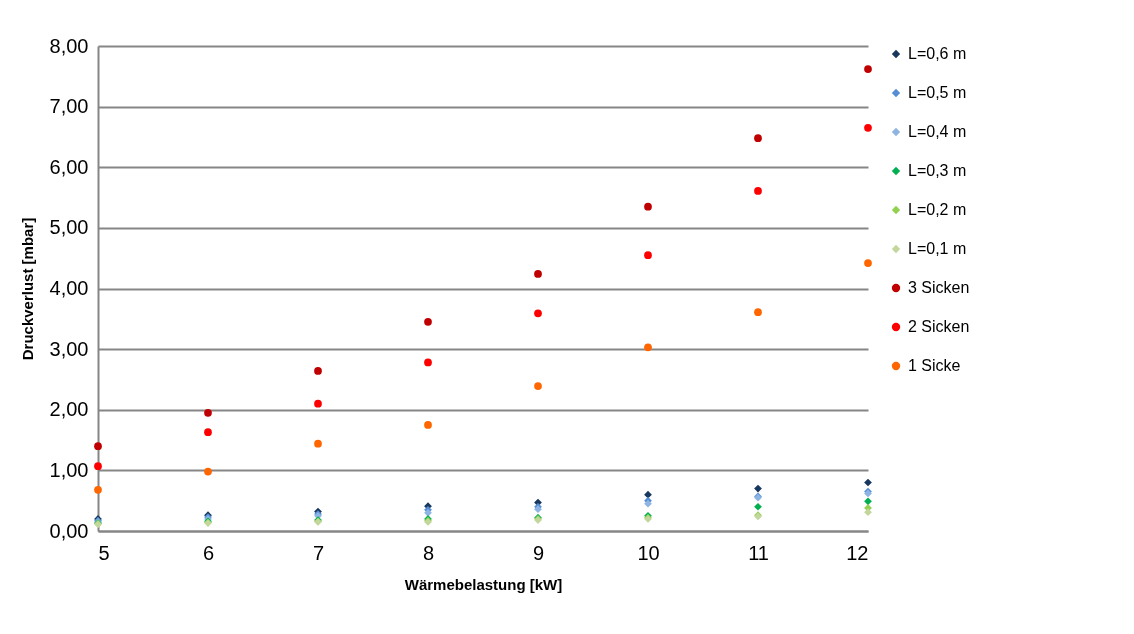 The image size is (1134, 634). I want to click on legend-label: 2 Sicken, so click(939, 326).